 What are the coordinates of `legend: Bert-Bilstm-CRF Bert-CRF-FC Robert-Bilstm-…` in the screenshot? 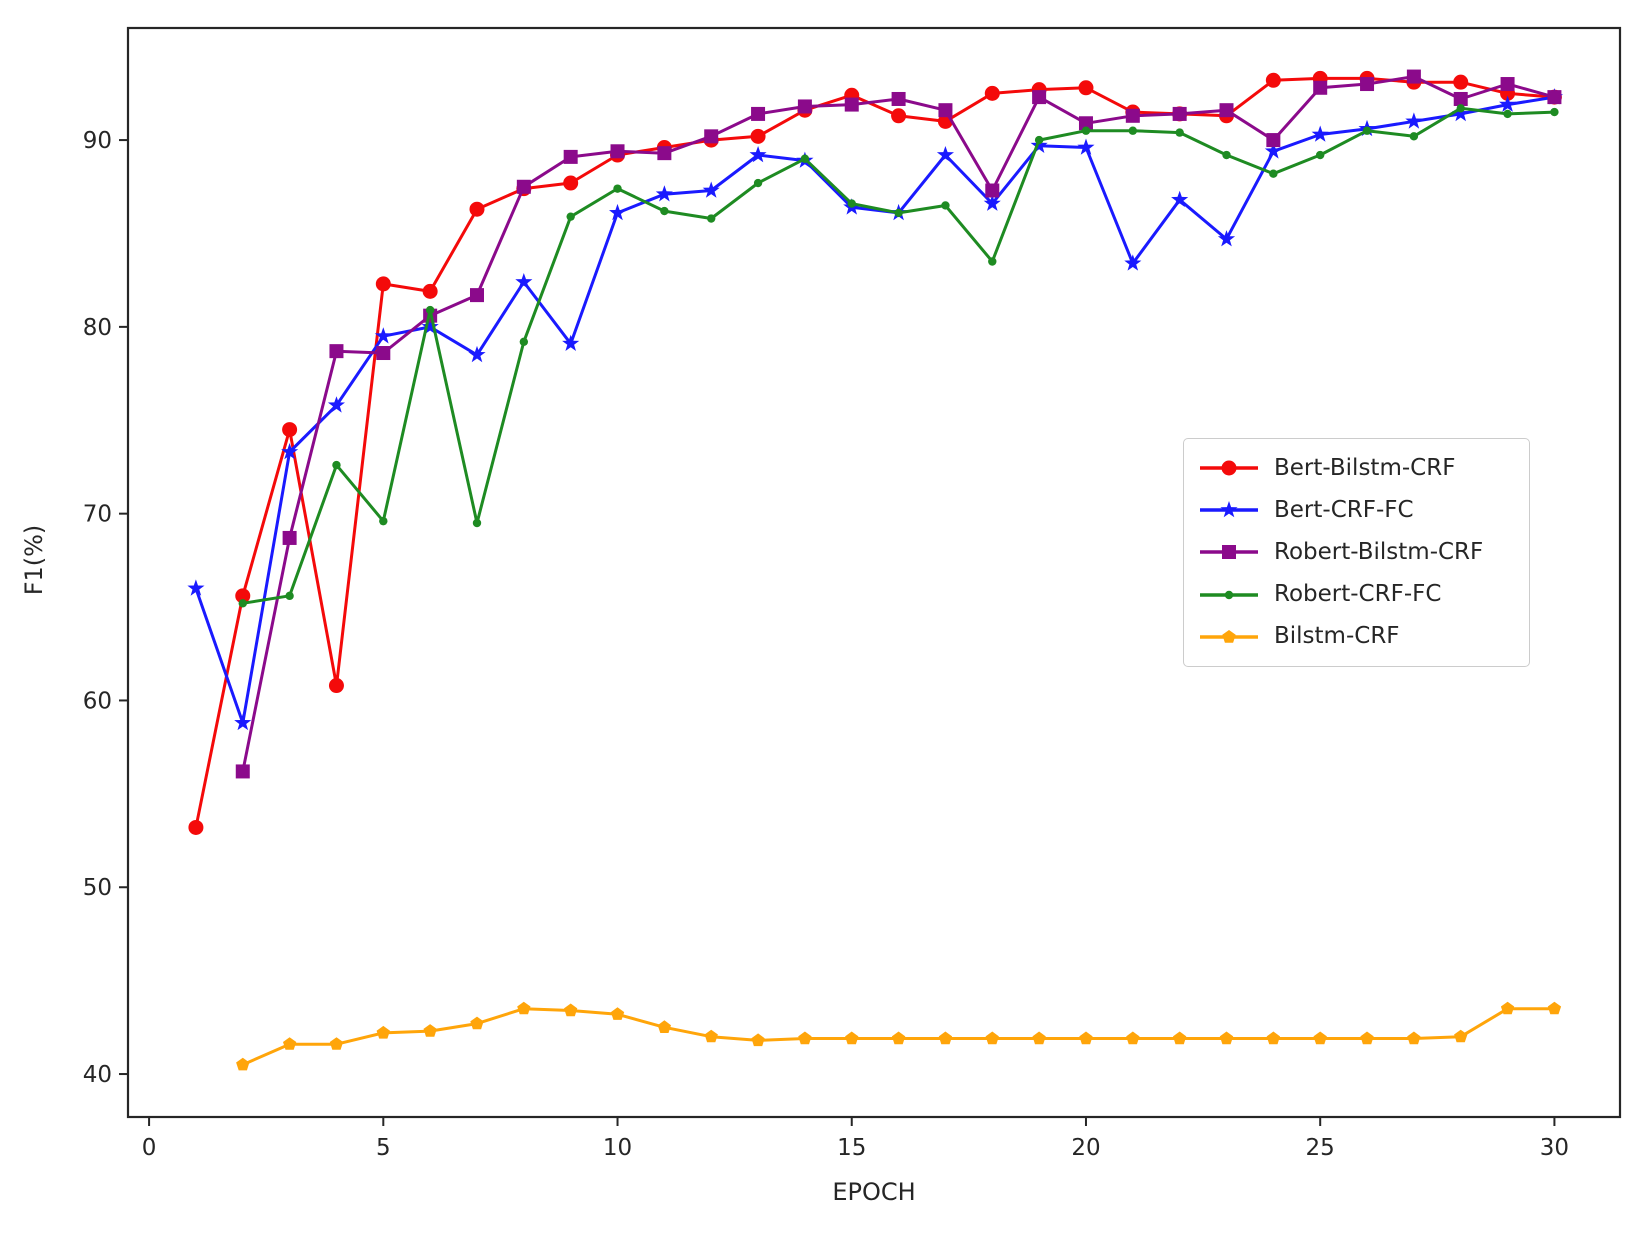 It's located at (1356, 552).